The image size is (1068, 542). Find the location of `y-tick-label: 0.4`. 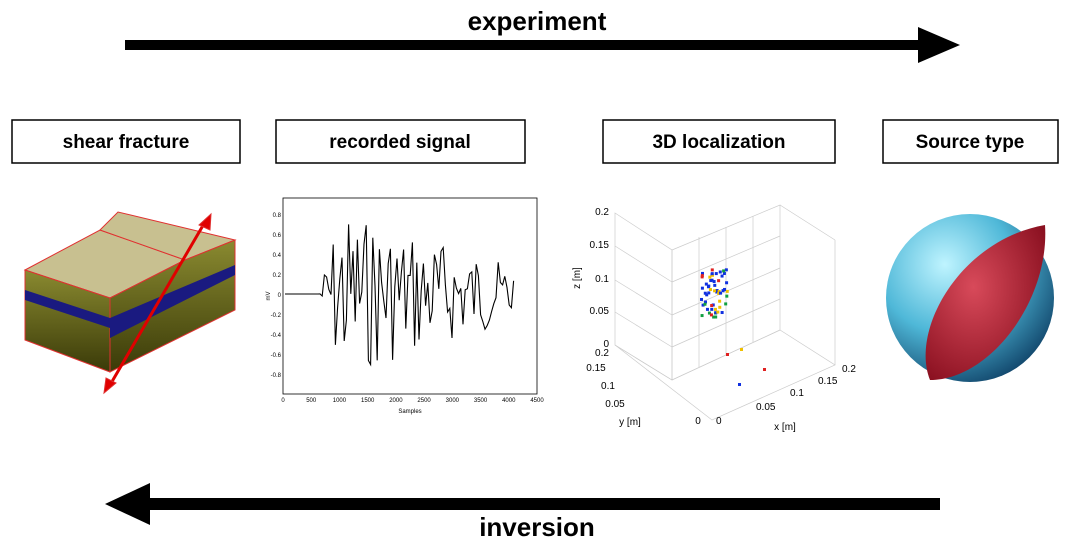

y-tick-label: 0.4 is located at coordinates (277, 256).